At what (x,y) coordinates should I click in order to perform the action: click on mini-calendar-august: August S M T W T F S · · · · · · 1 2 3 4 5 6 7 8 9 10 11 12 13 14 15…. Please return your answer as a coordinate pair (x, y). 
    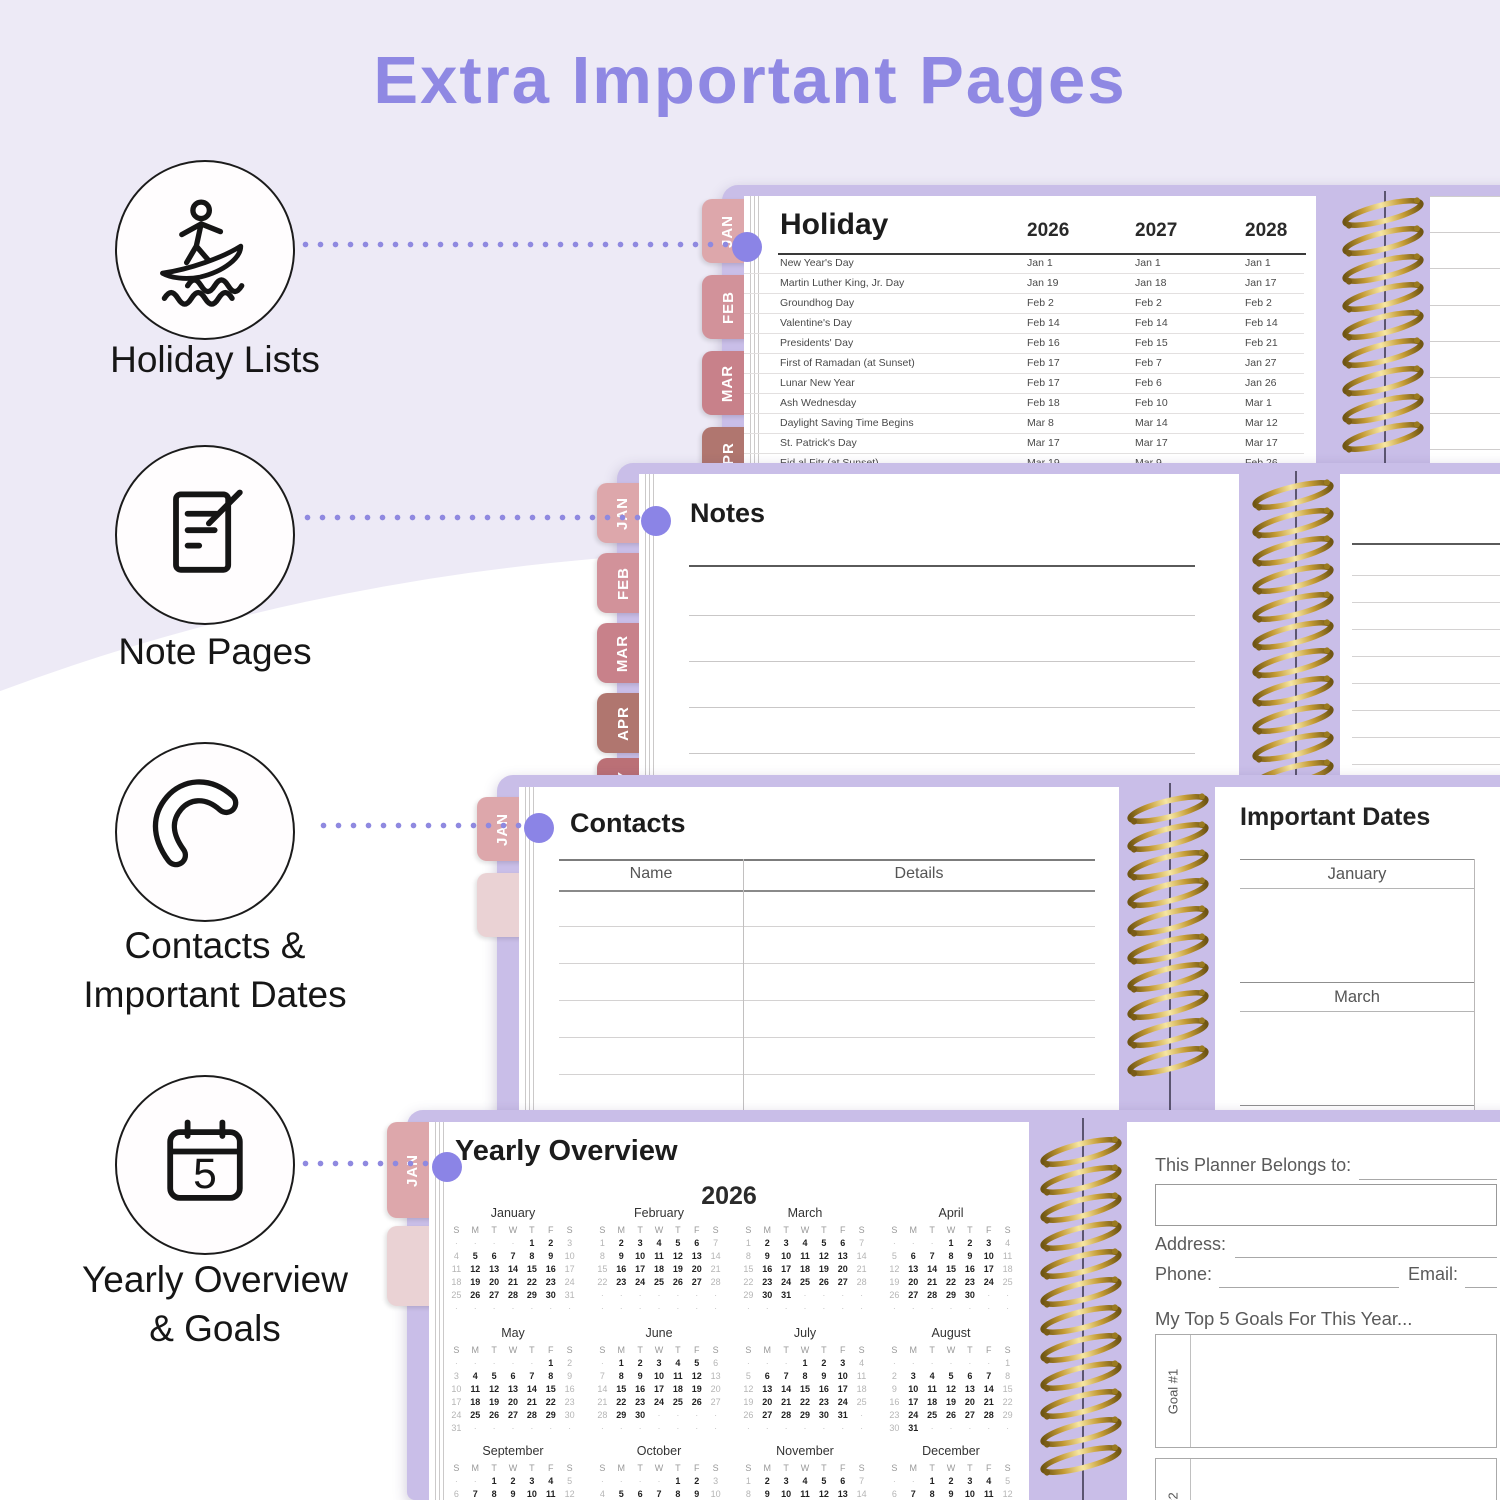
    Looking at the image, I should click on (951, 1379).